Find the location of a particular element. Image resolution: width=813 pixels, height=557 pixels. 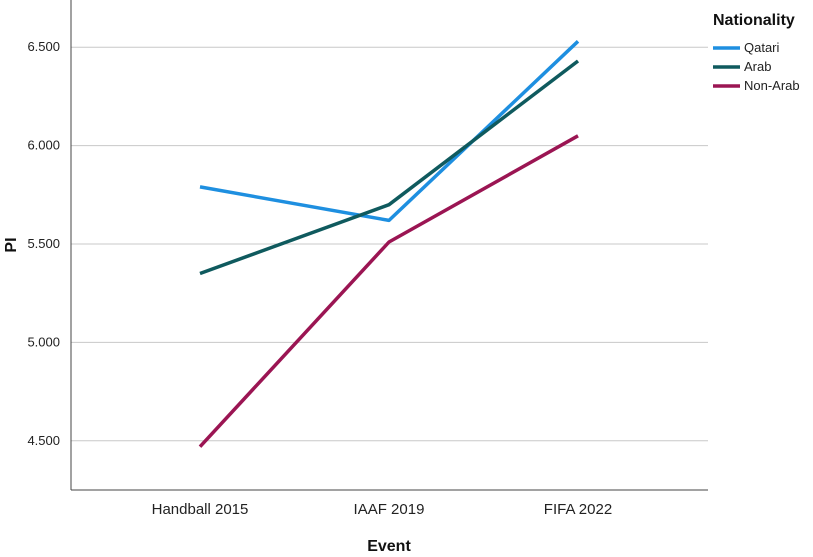

legend-label-qatari: Qatari is located at coordinates (762, 47).